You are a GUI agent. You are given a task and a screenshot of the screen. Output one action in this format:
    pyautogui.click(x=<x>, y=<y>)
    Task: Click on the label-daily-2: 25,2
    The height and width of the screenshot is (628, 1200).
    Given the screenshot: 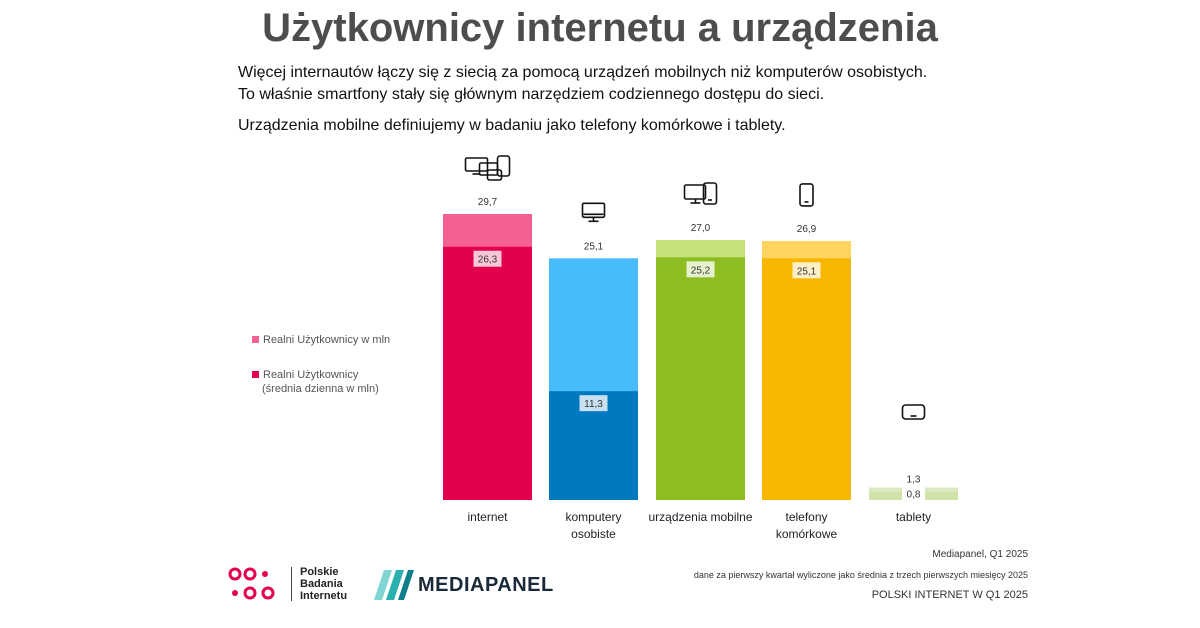 What is the action you would take?
    pyautogui.click(x=701, y=270)
    